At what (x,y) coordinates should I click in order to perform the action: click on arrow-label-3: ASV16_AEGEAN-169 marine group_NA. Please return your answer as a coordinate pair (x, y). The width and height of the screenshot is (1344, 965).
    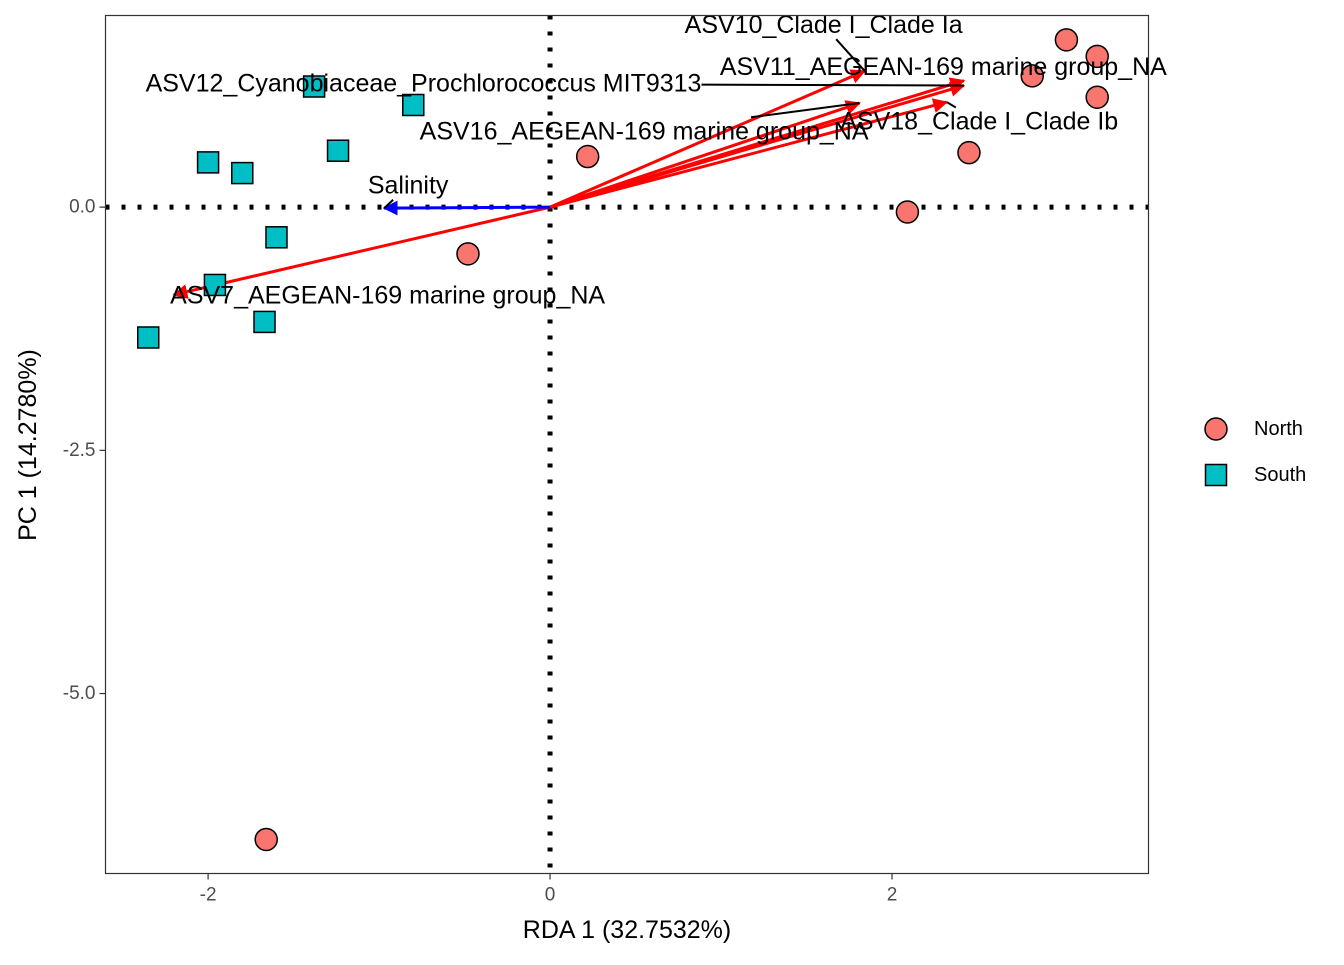
    Looking at the image, I should click on (644, 131).